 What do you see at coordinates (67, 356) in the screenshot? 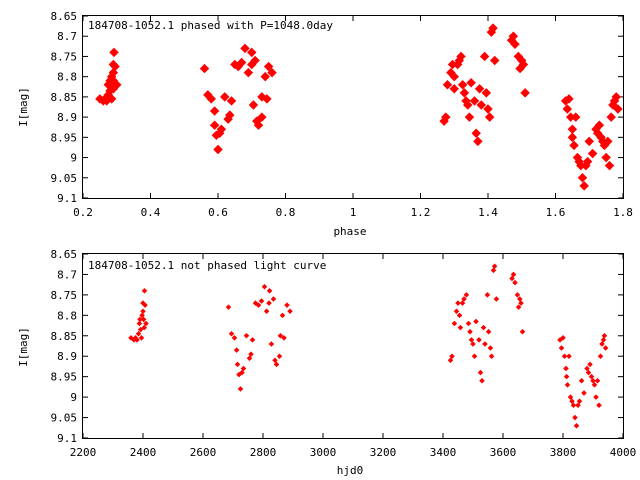
I see `y-tick-label: 8.9` at bounding box center [67, 356].